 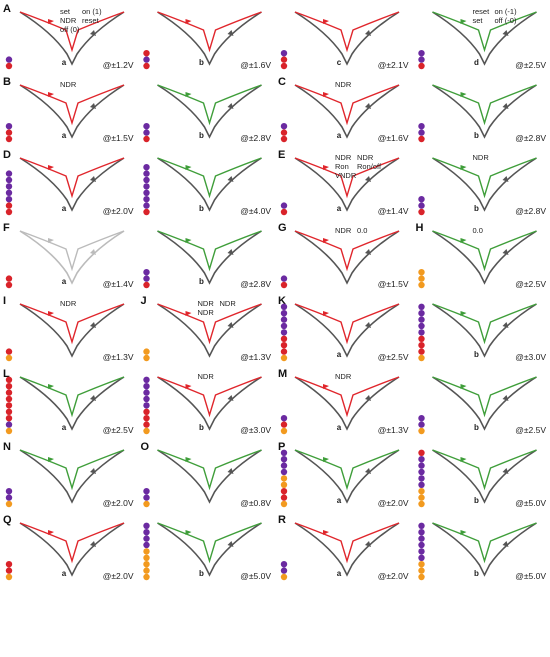 I want to click on sweep-voltage-label: @±1.3V, so click(x=255, y=357).